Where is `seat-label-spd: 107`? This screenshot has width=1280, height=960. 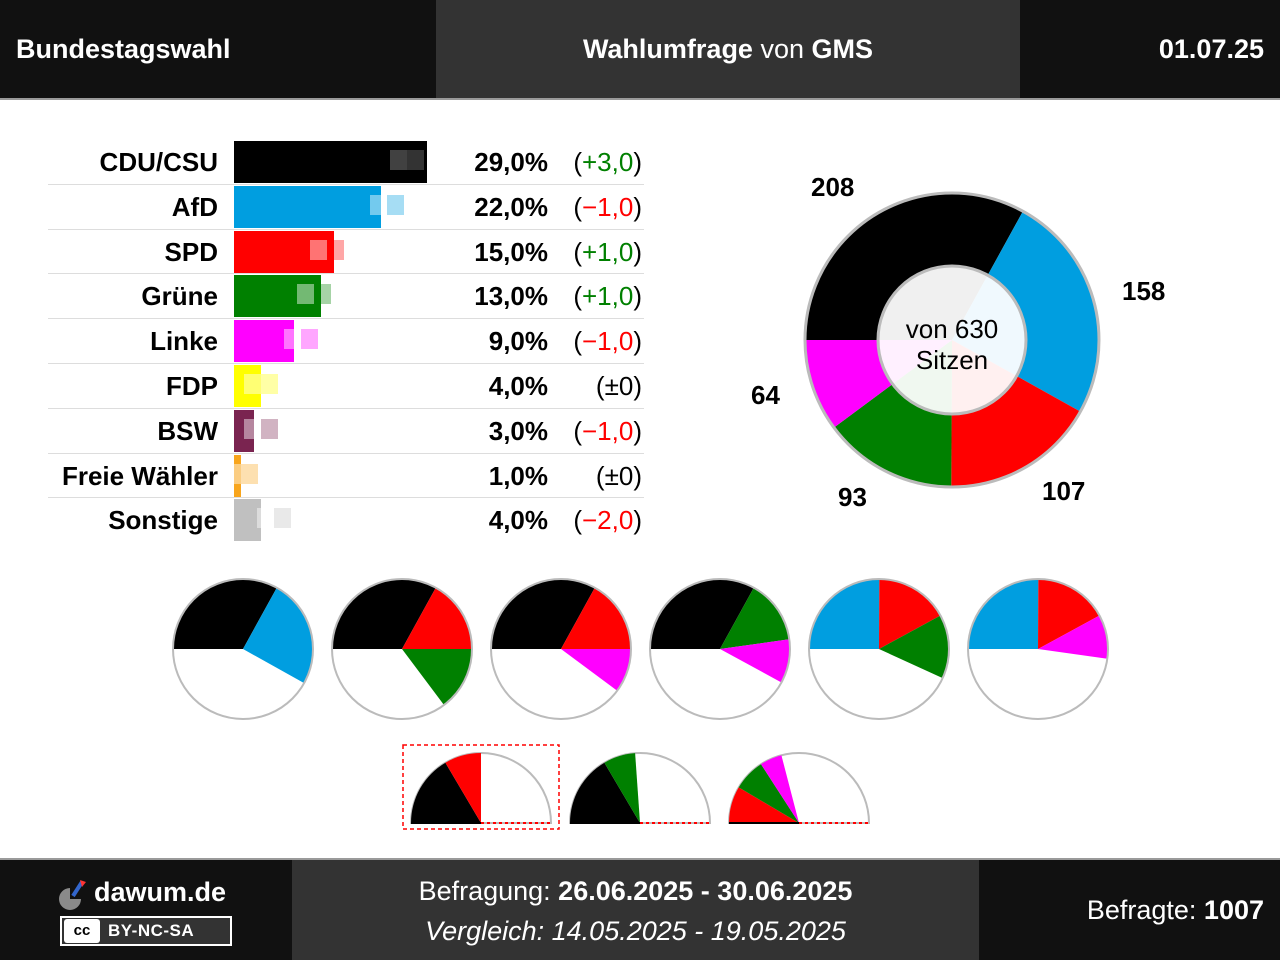 seat-label-spd: 107 is located at coordinates (1064, 491).